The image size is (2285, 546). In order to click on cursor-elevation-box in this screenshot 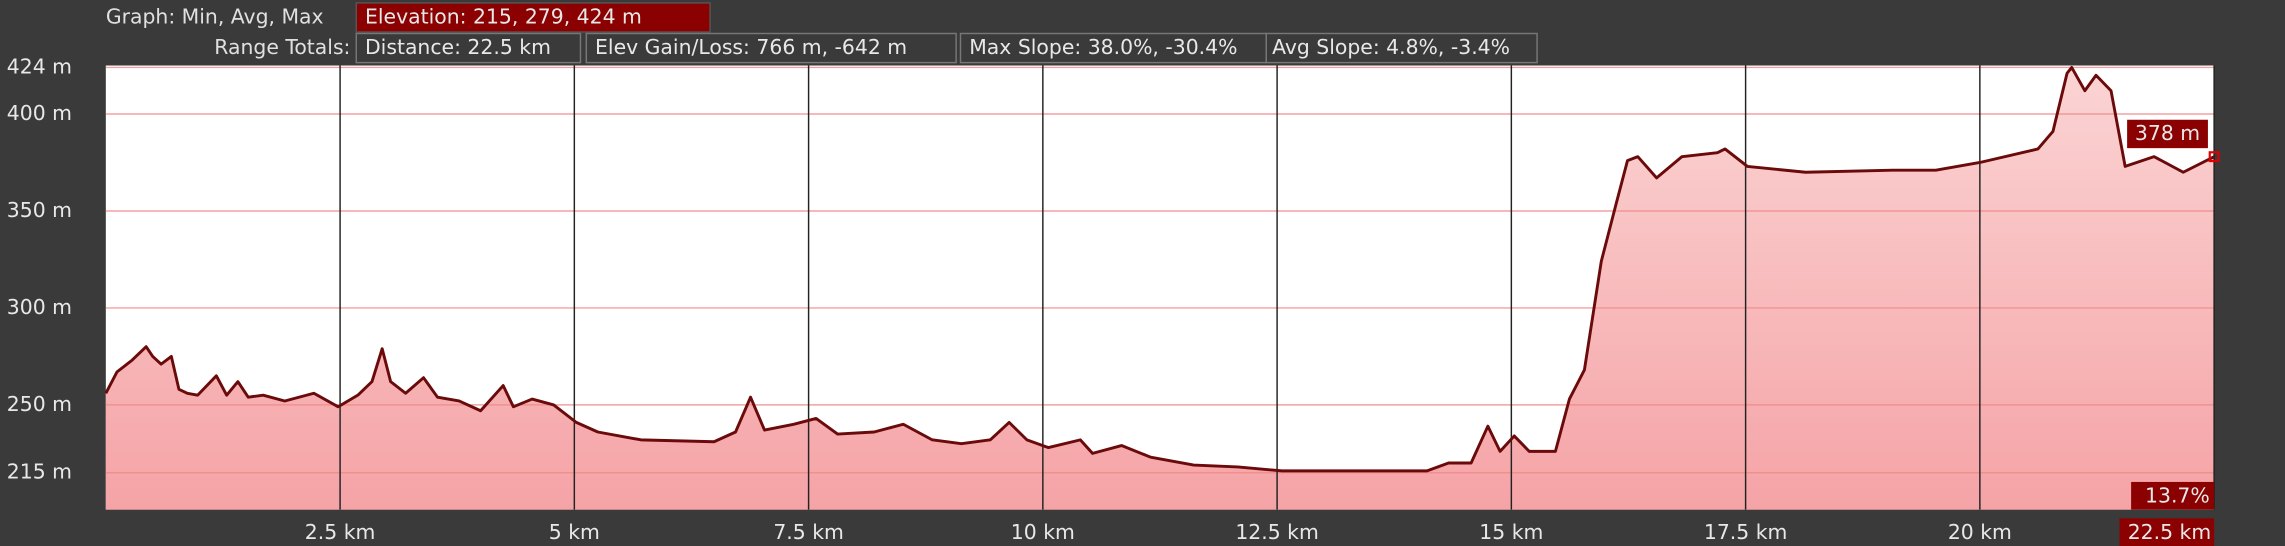, I will do `click(2167, 134)`.